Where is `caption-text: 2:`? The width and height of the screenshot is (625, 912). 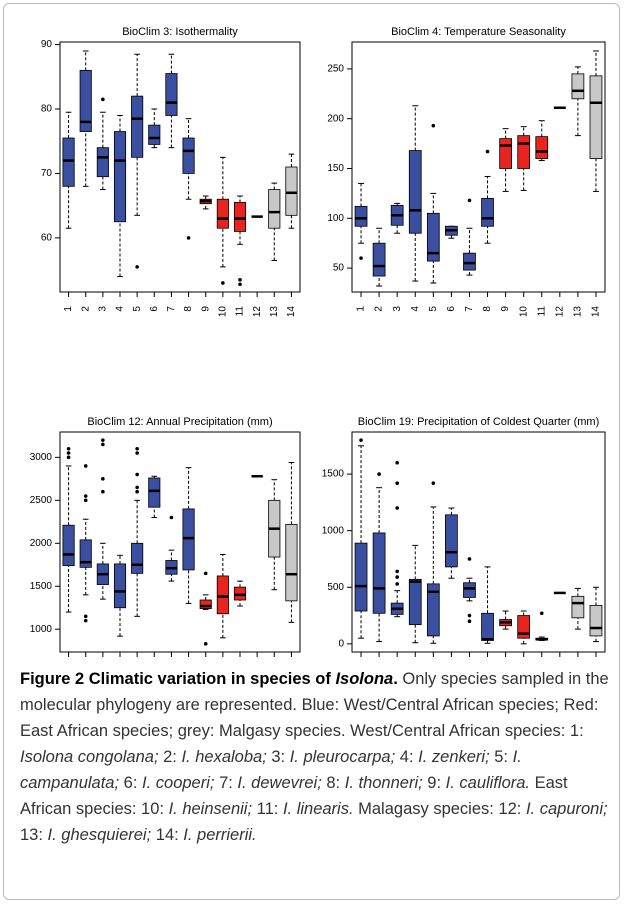 caption-text: 2: is located at coordinates (170, 757).